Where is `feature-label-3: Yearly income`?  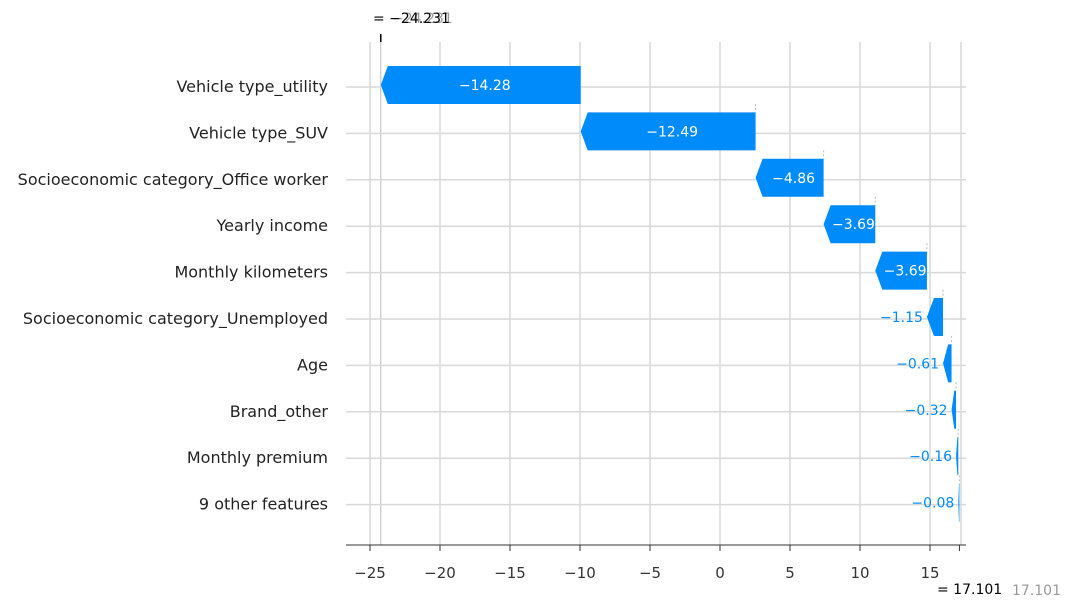 feature-label-3: Yearly income is located at coordinates (272, 225).